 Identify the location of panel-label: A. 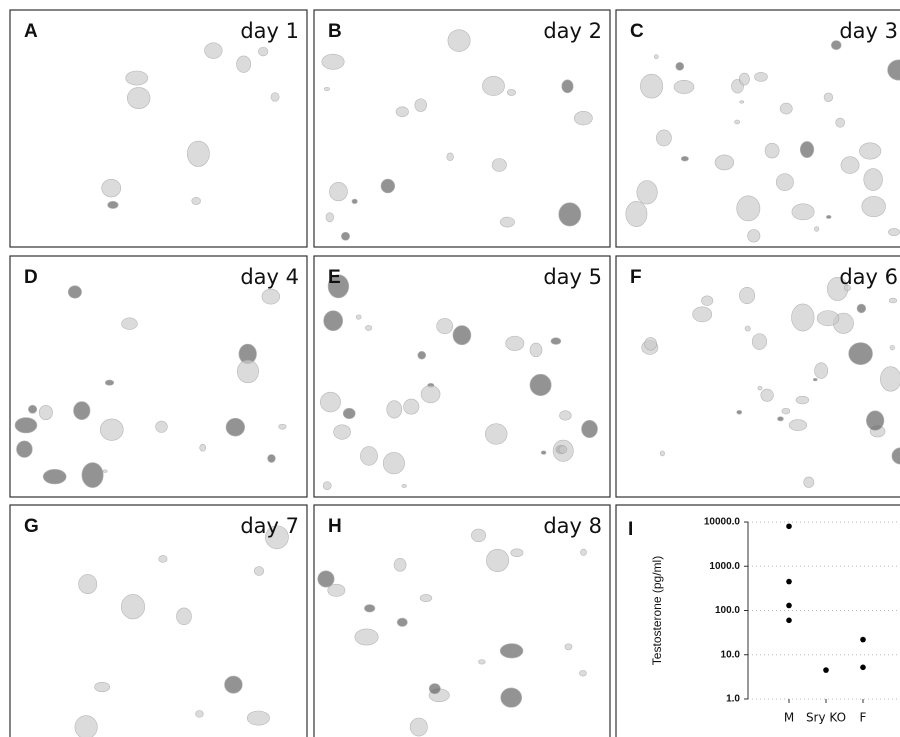
(31, 31).